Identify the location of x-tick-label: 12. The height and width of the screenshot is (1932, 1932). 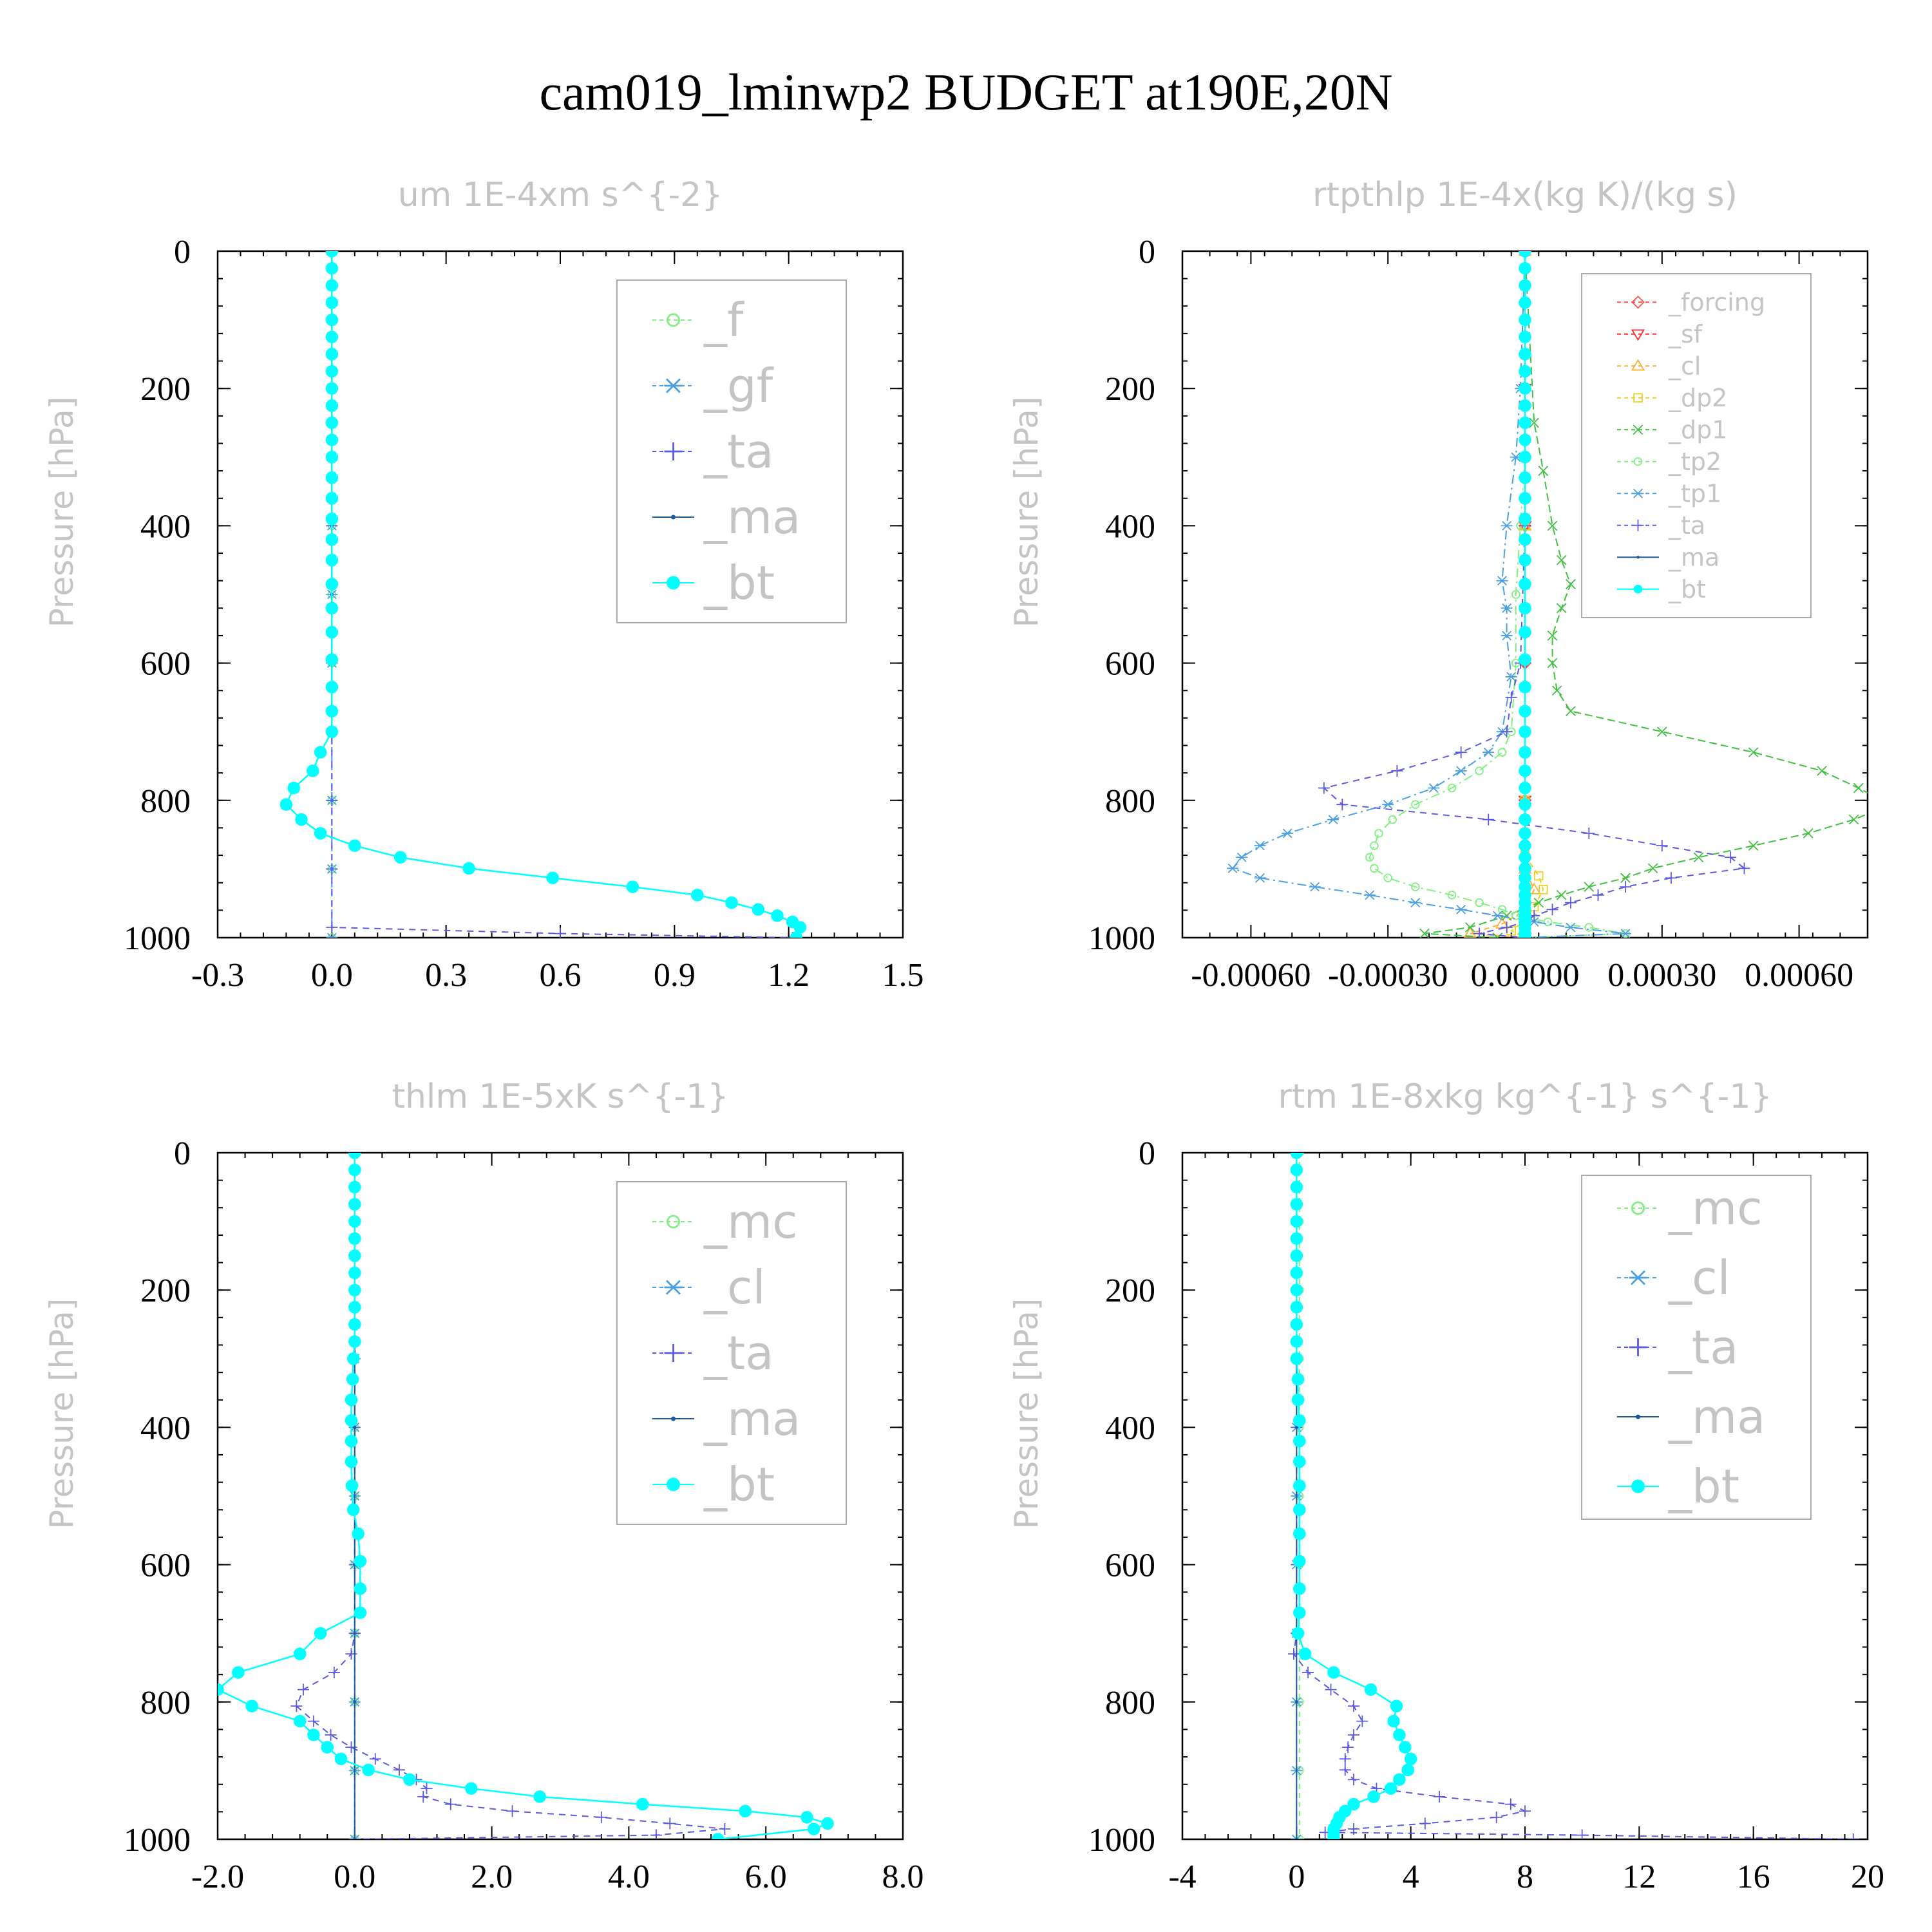
(1639, 1877).